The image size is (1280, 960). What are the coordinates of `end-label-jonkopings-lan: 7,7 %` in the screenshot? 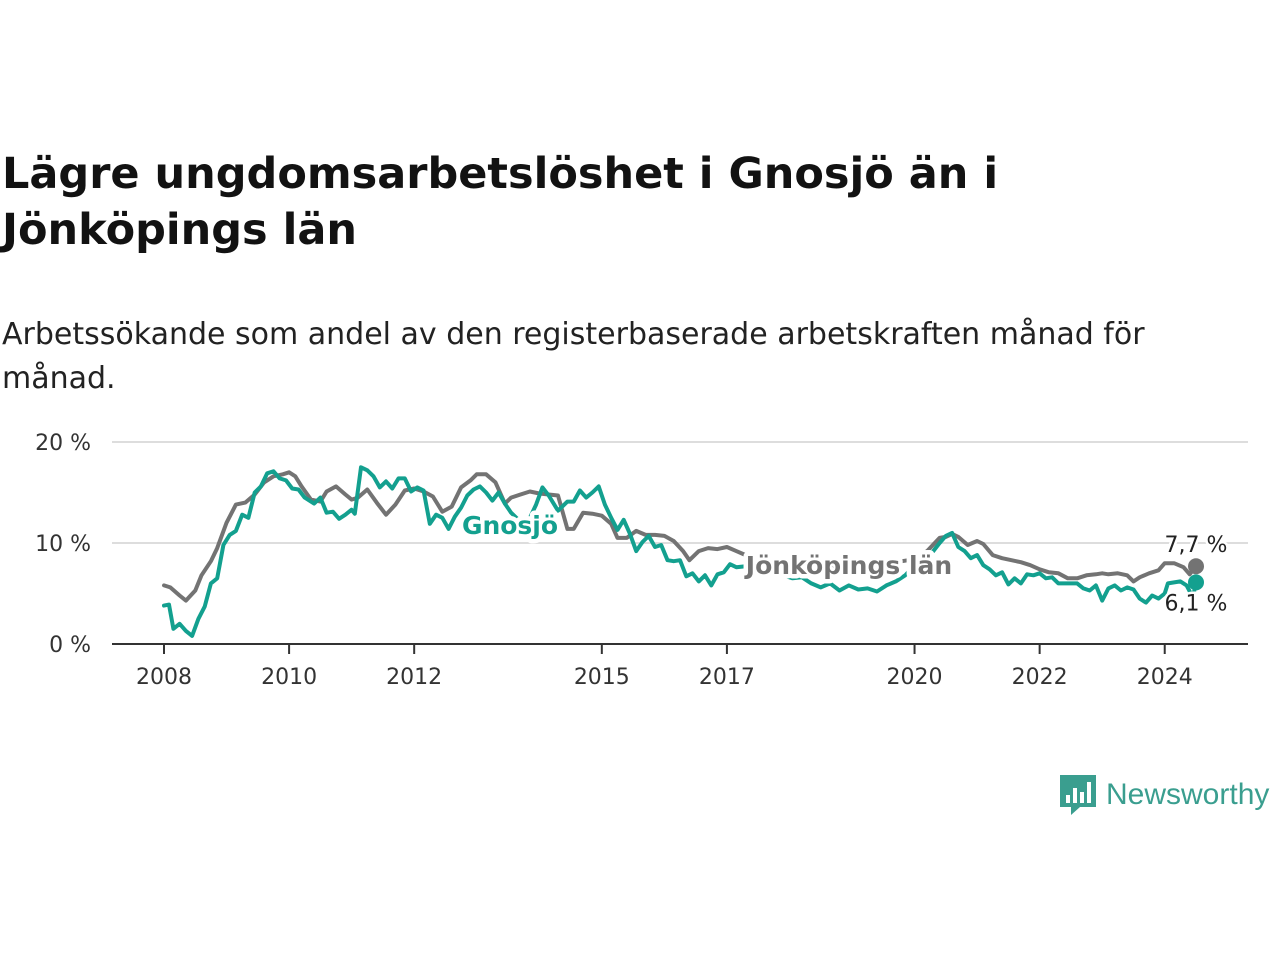 It's located at (1196, 545).